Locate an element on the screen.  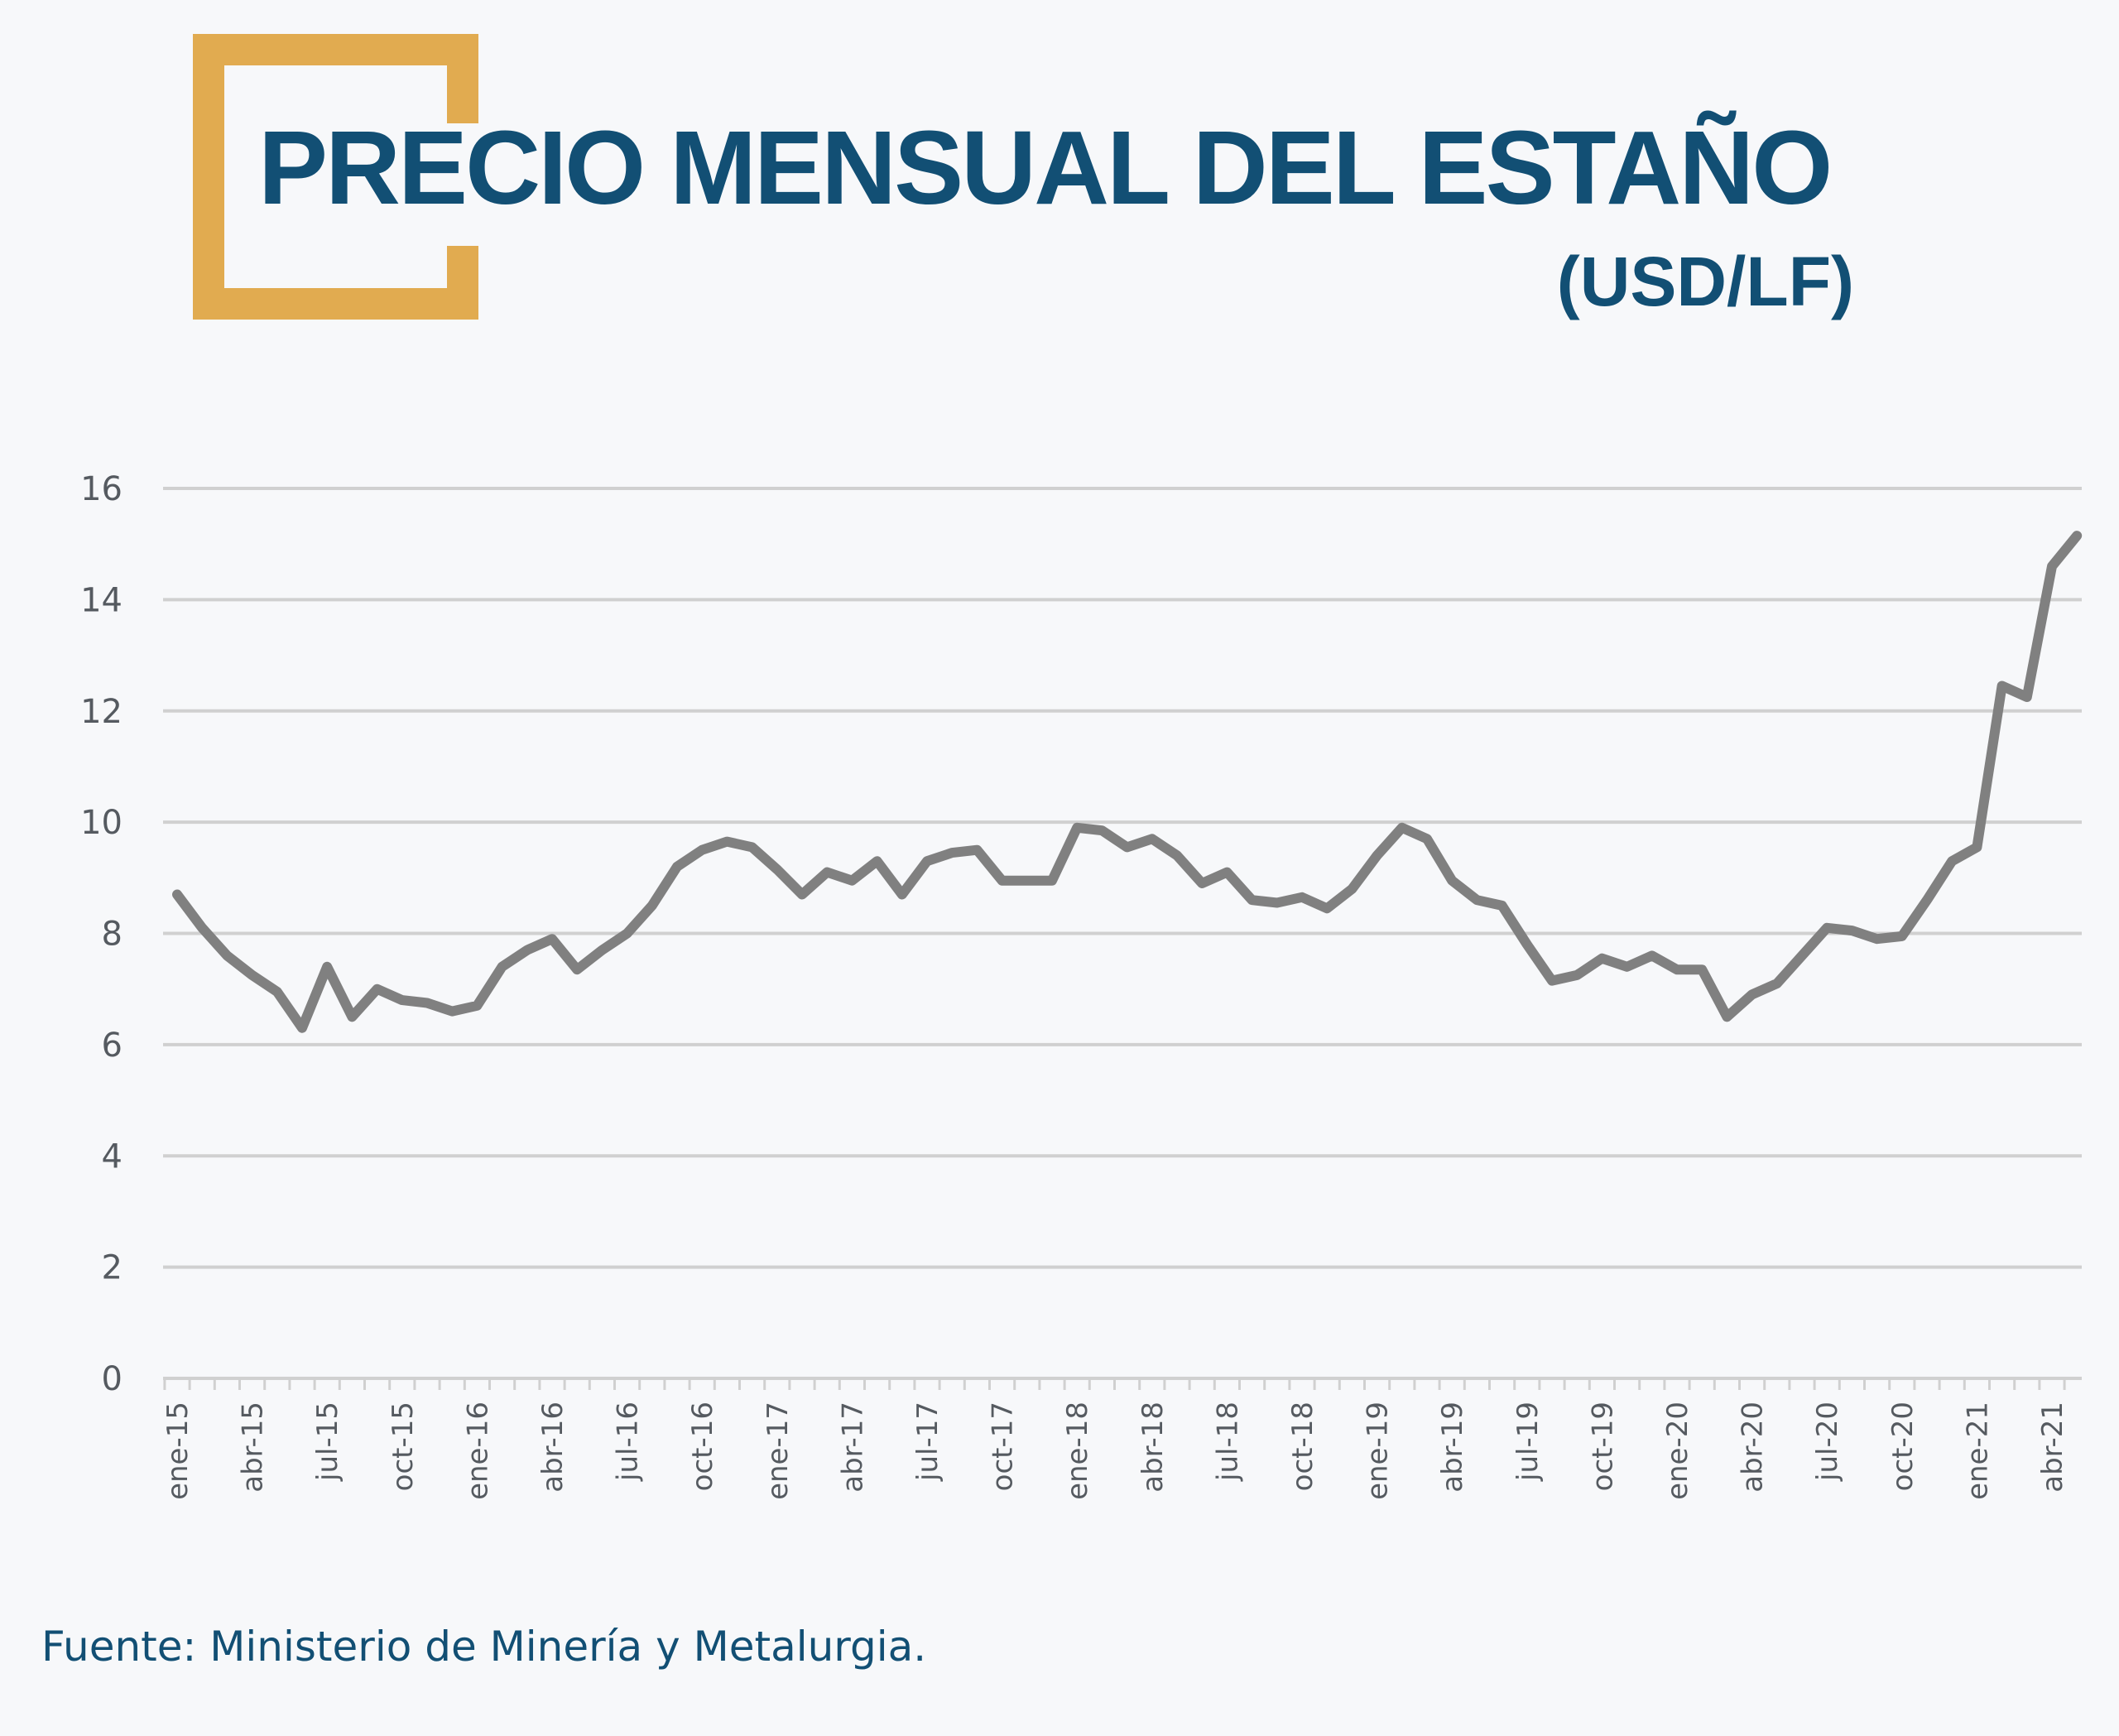
y-tick-label: 2 is located at coordinates (112, 1268).